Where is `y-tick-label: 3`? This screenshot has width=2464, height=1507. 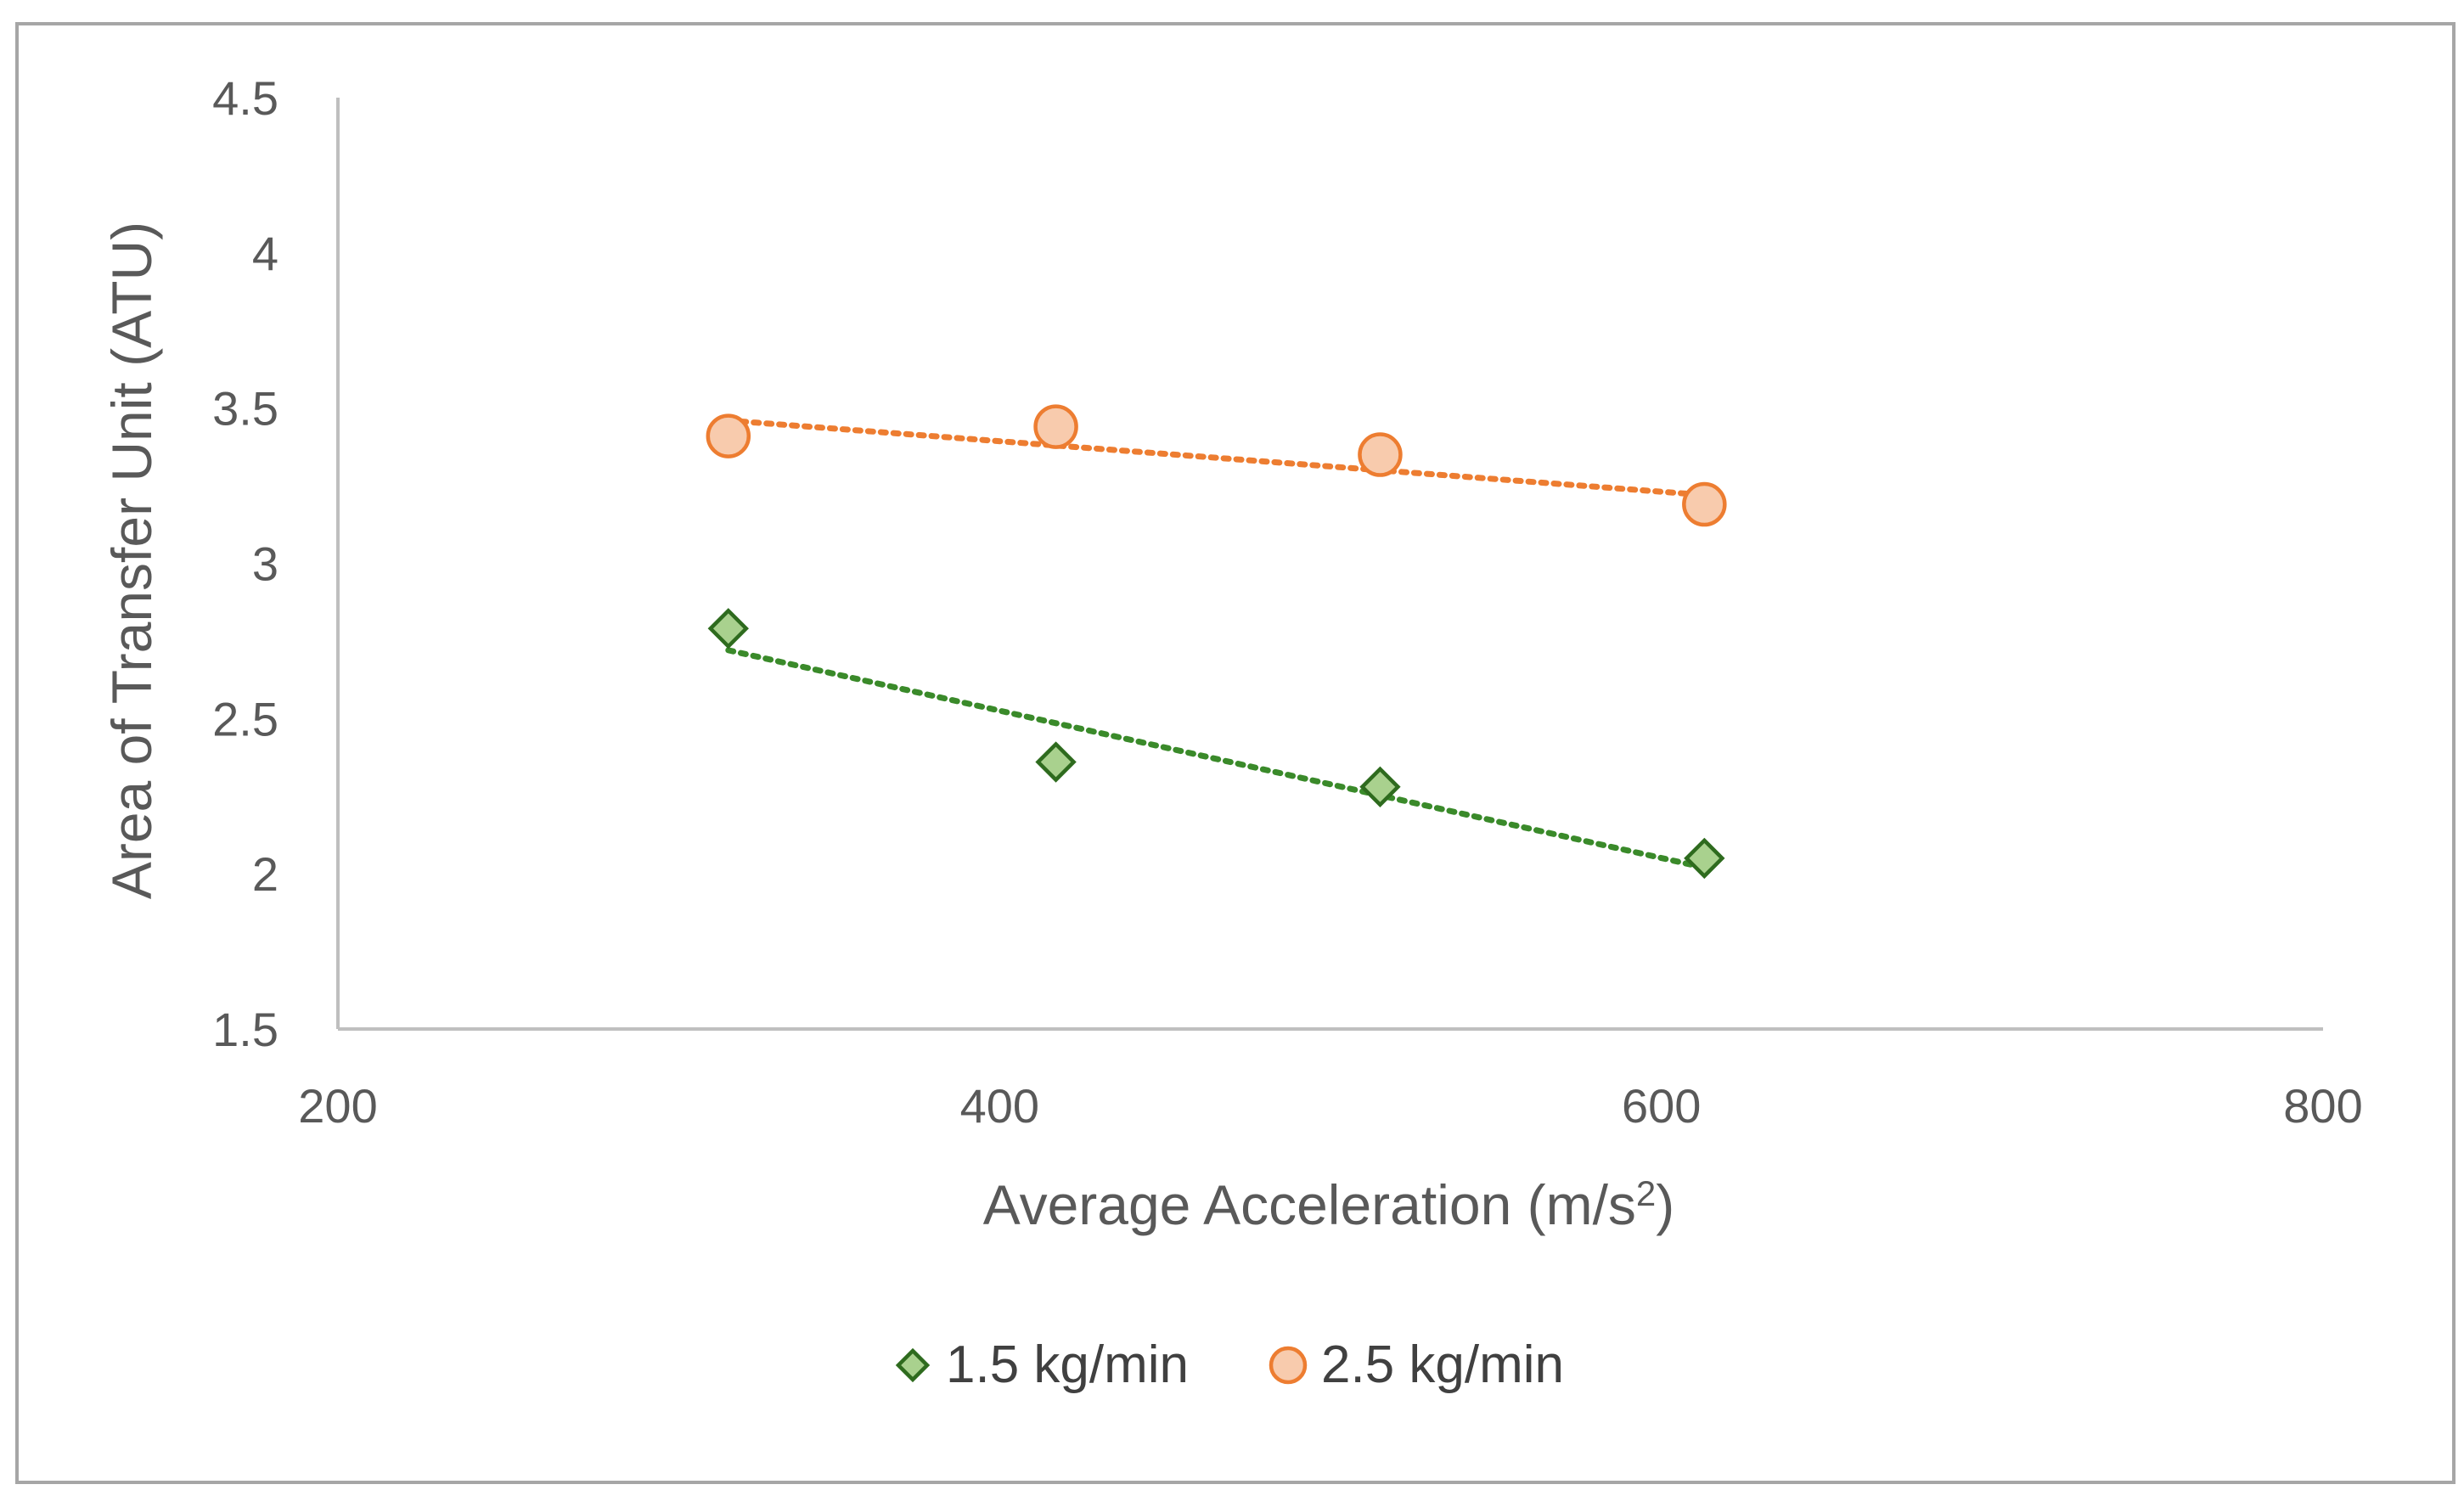 y-tick-label: 3 is located at coordinates (265, 564).